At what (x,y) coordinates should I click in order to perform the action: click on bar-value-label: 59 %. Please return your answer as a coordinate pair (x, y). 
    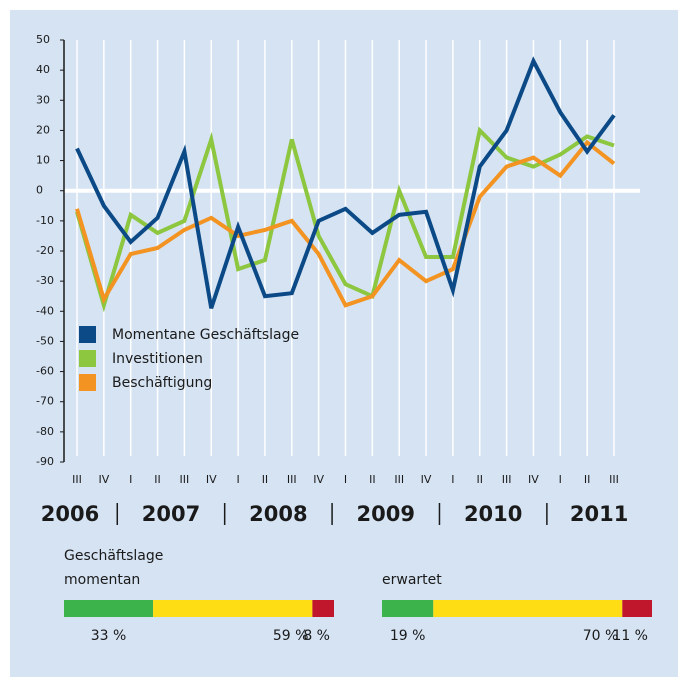
    Looking at the image, I should click on (291, 636).